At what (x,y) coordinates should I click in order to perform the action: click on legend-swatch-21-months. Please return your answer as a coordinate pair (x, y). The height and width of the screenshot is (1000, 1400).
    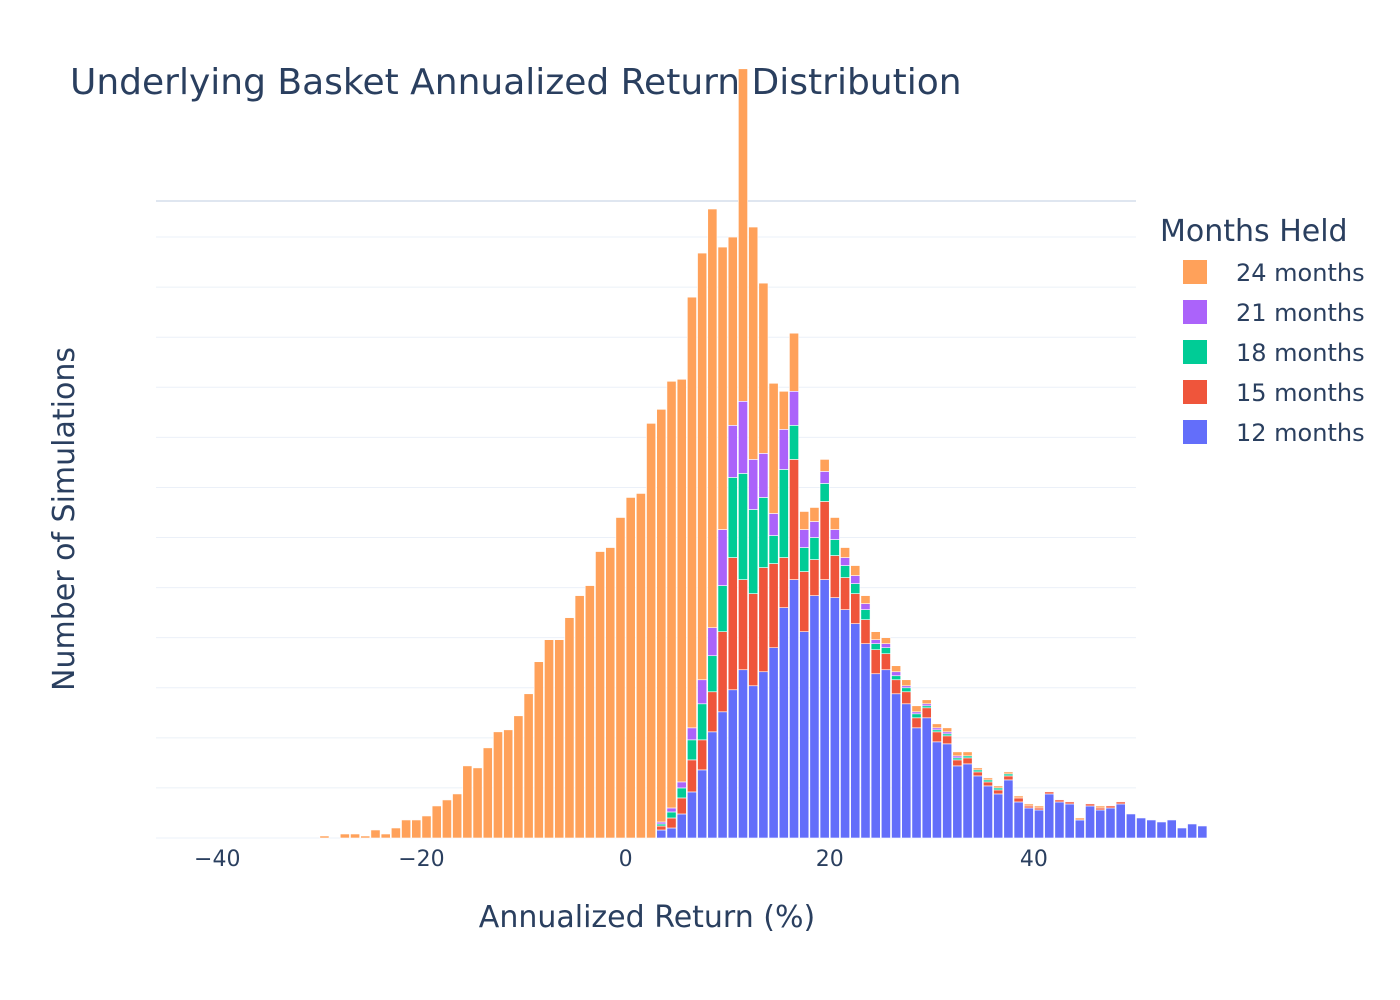
    Looking at the image, I should click on (1195, 312).